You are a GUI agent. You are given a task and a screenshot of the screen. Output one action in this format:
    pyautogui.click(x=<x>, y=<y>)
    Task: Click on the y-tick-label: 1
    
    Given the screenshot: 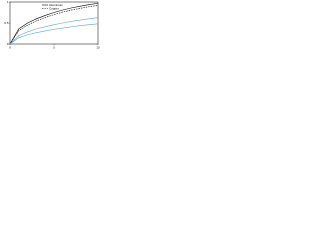 What is the action you would take?
    pyautogui.click(x=8, y=2)
    